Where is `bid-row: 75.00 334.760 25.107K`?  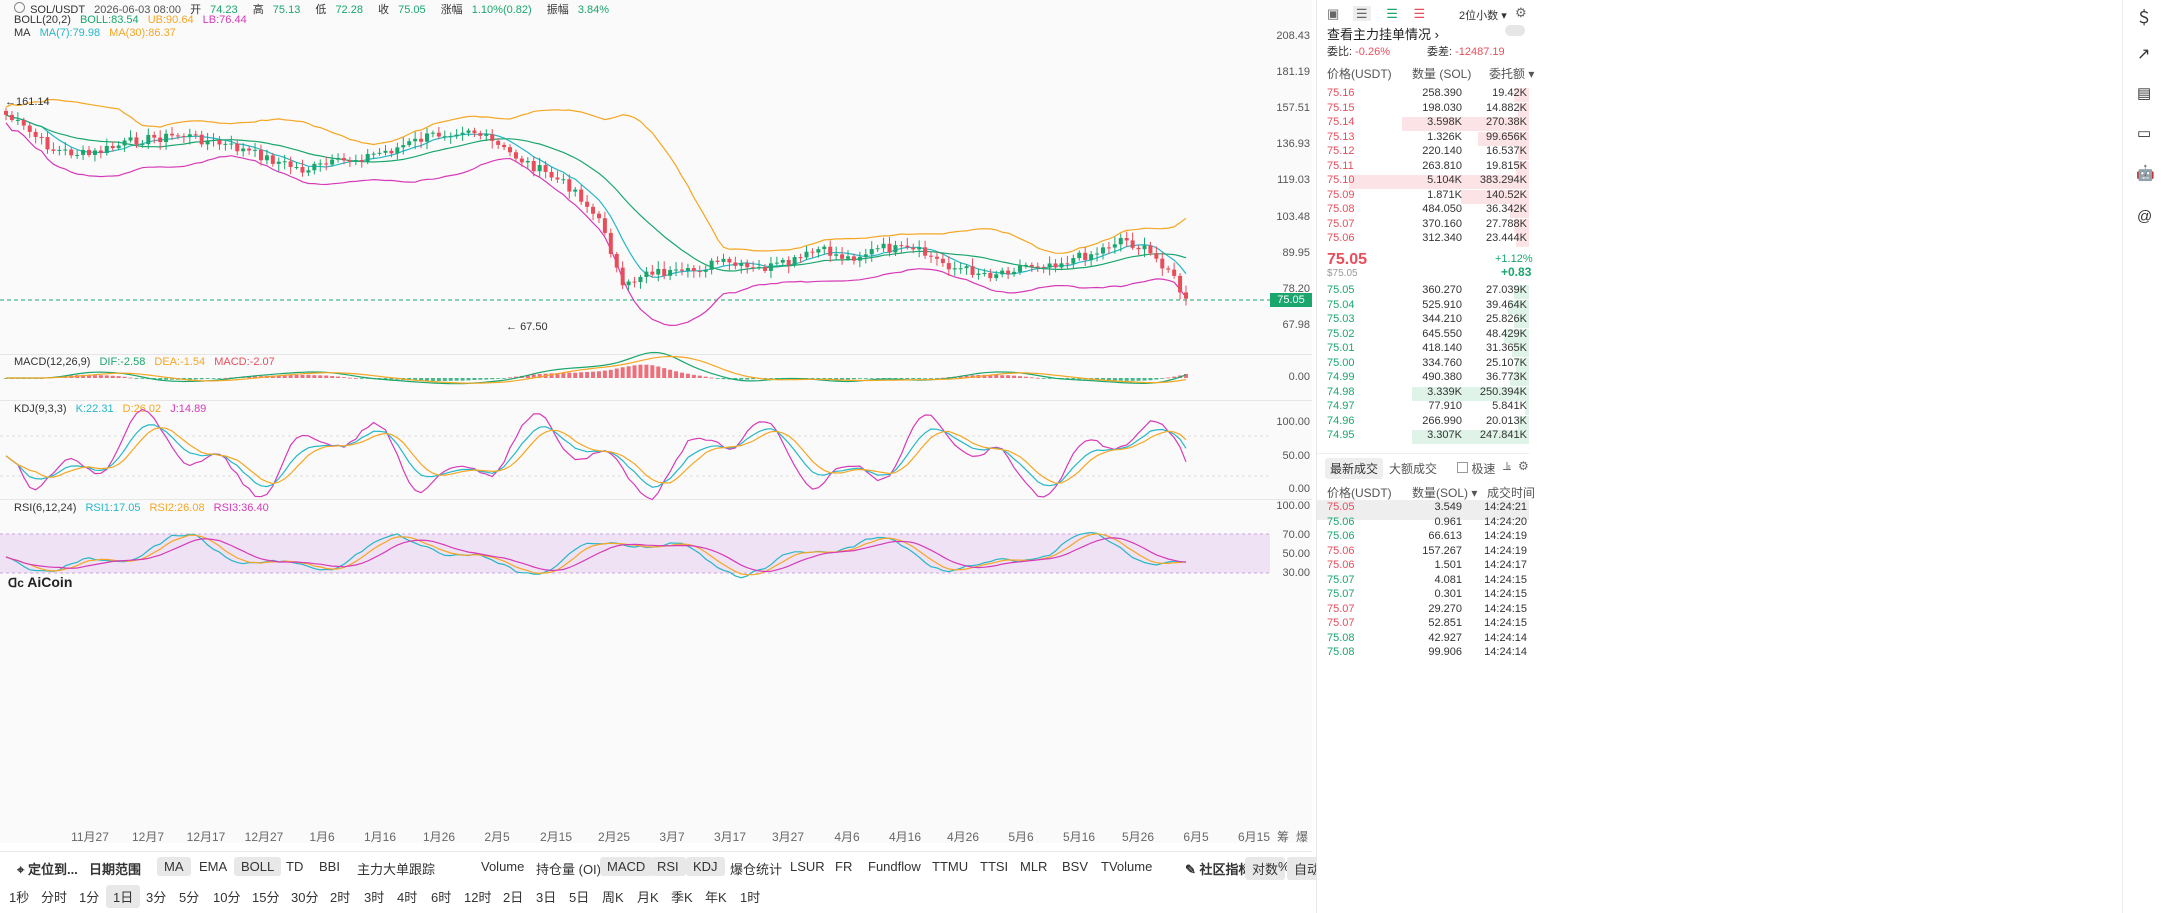
bid-row: 75.00 334.760 25.107K is located at coordinates (1423, 367).